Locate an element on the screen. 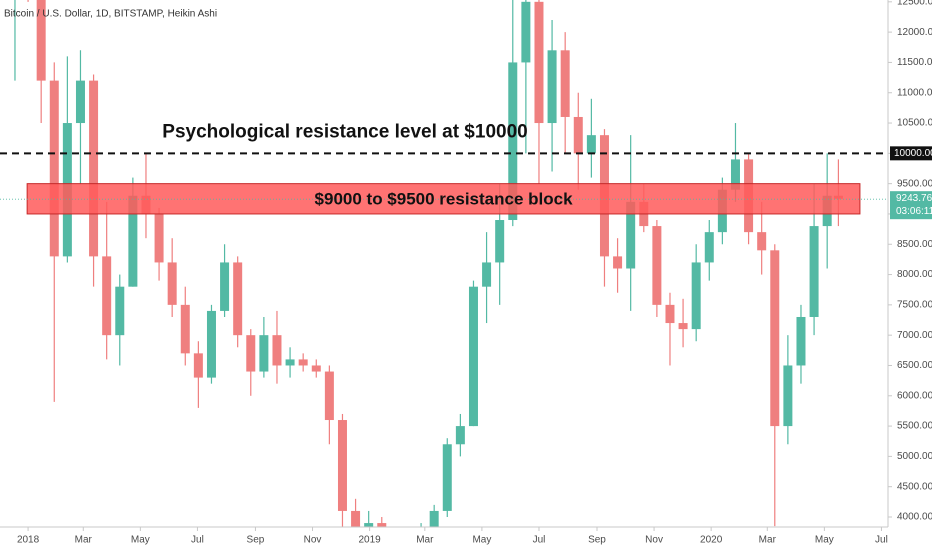  y-tick-label: 8000.00 is located at coordinates (914, 274).